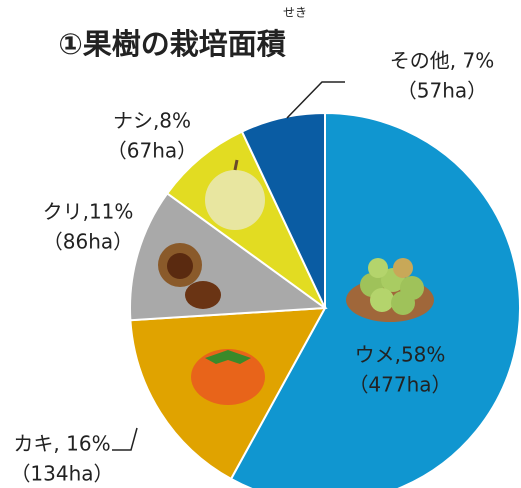 This screenshot has height=488, width=521. Describe the element at coordinates (172, 44) in the screenshot. I see `chart-title: ①果樹の栽培面積` at that location.